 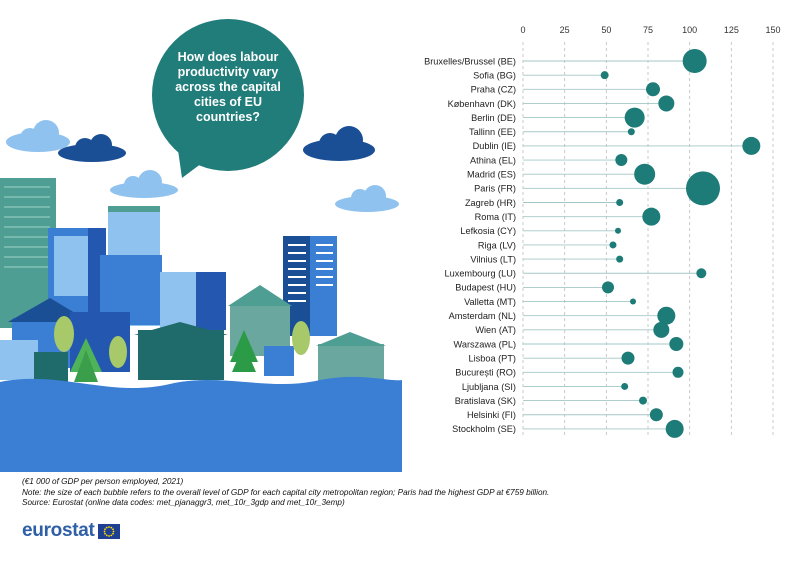 What do you see at coordinates (481, 274) in the screenshot?
I see `category-label: Luxembourg (LU)` at bounding box center [481, 274].